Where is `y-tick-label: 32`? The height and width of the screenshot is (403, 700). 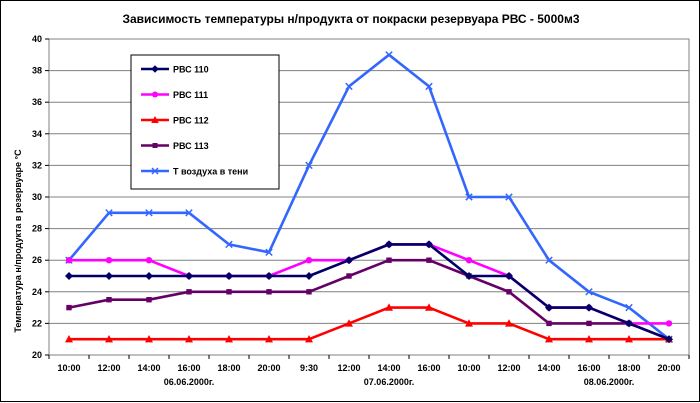
y-tick-label: 32 is located at coordinates (37, 165).